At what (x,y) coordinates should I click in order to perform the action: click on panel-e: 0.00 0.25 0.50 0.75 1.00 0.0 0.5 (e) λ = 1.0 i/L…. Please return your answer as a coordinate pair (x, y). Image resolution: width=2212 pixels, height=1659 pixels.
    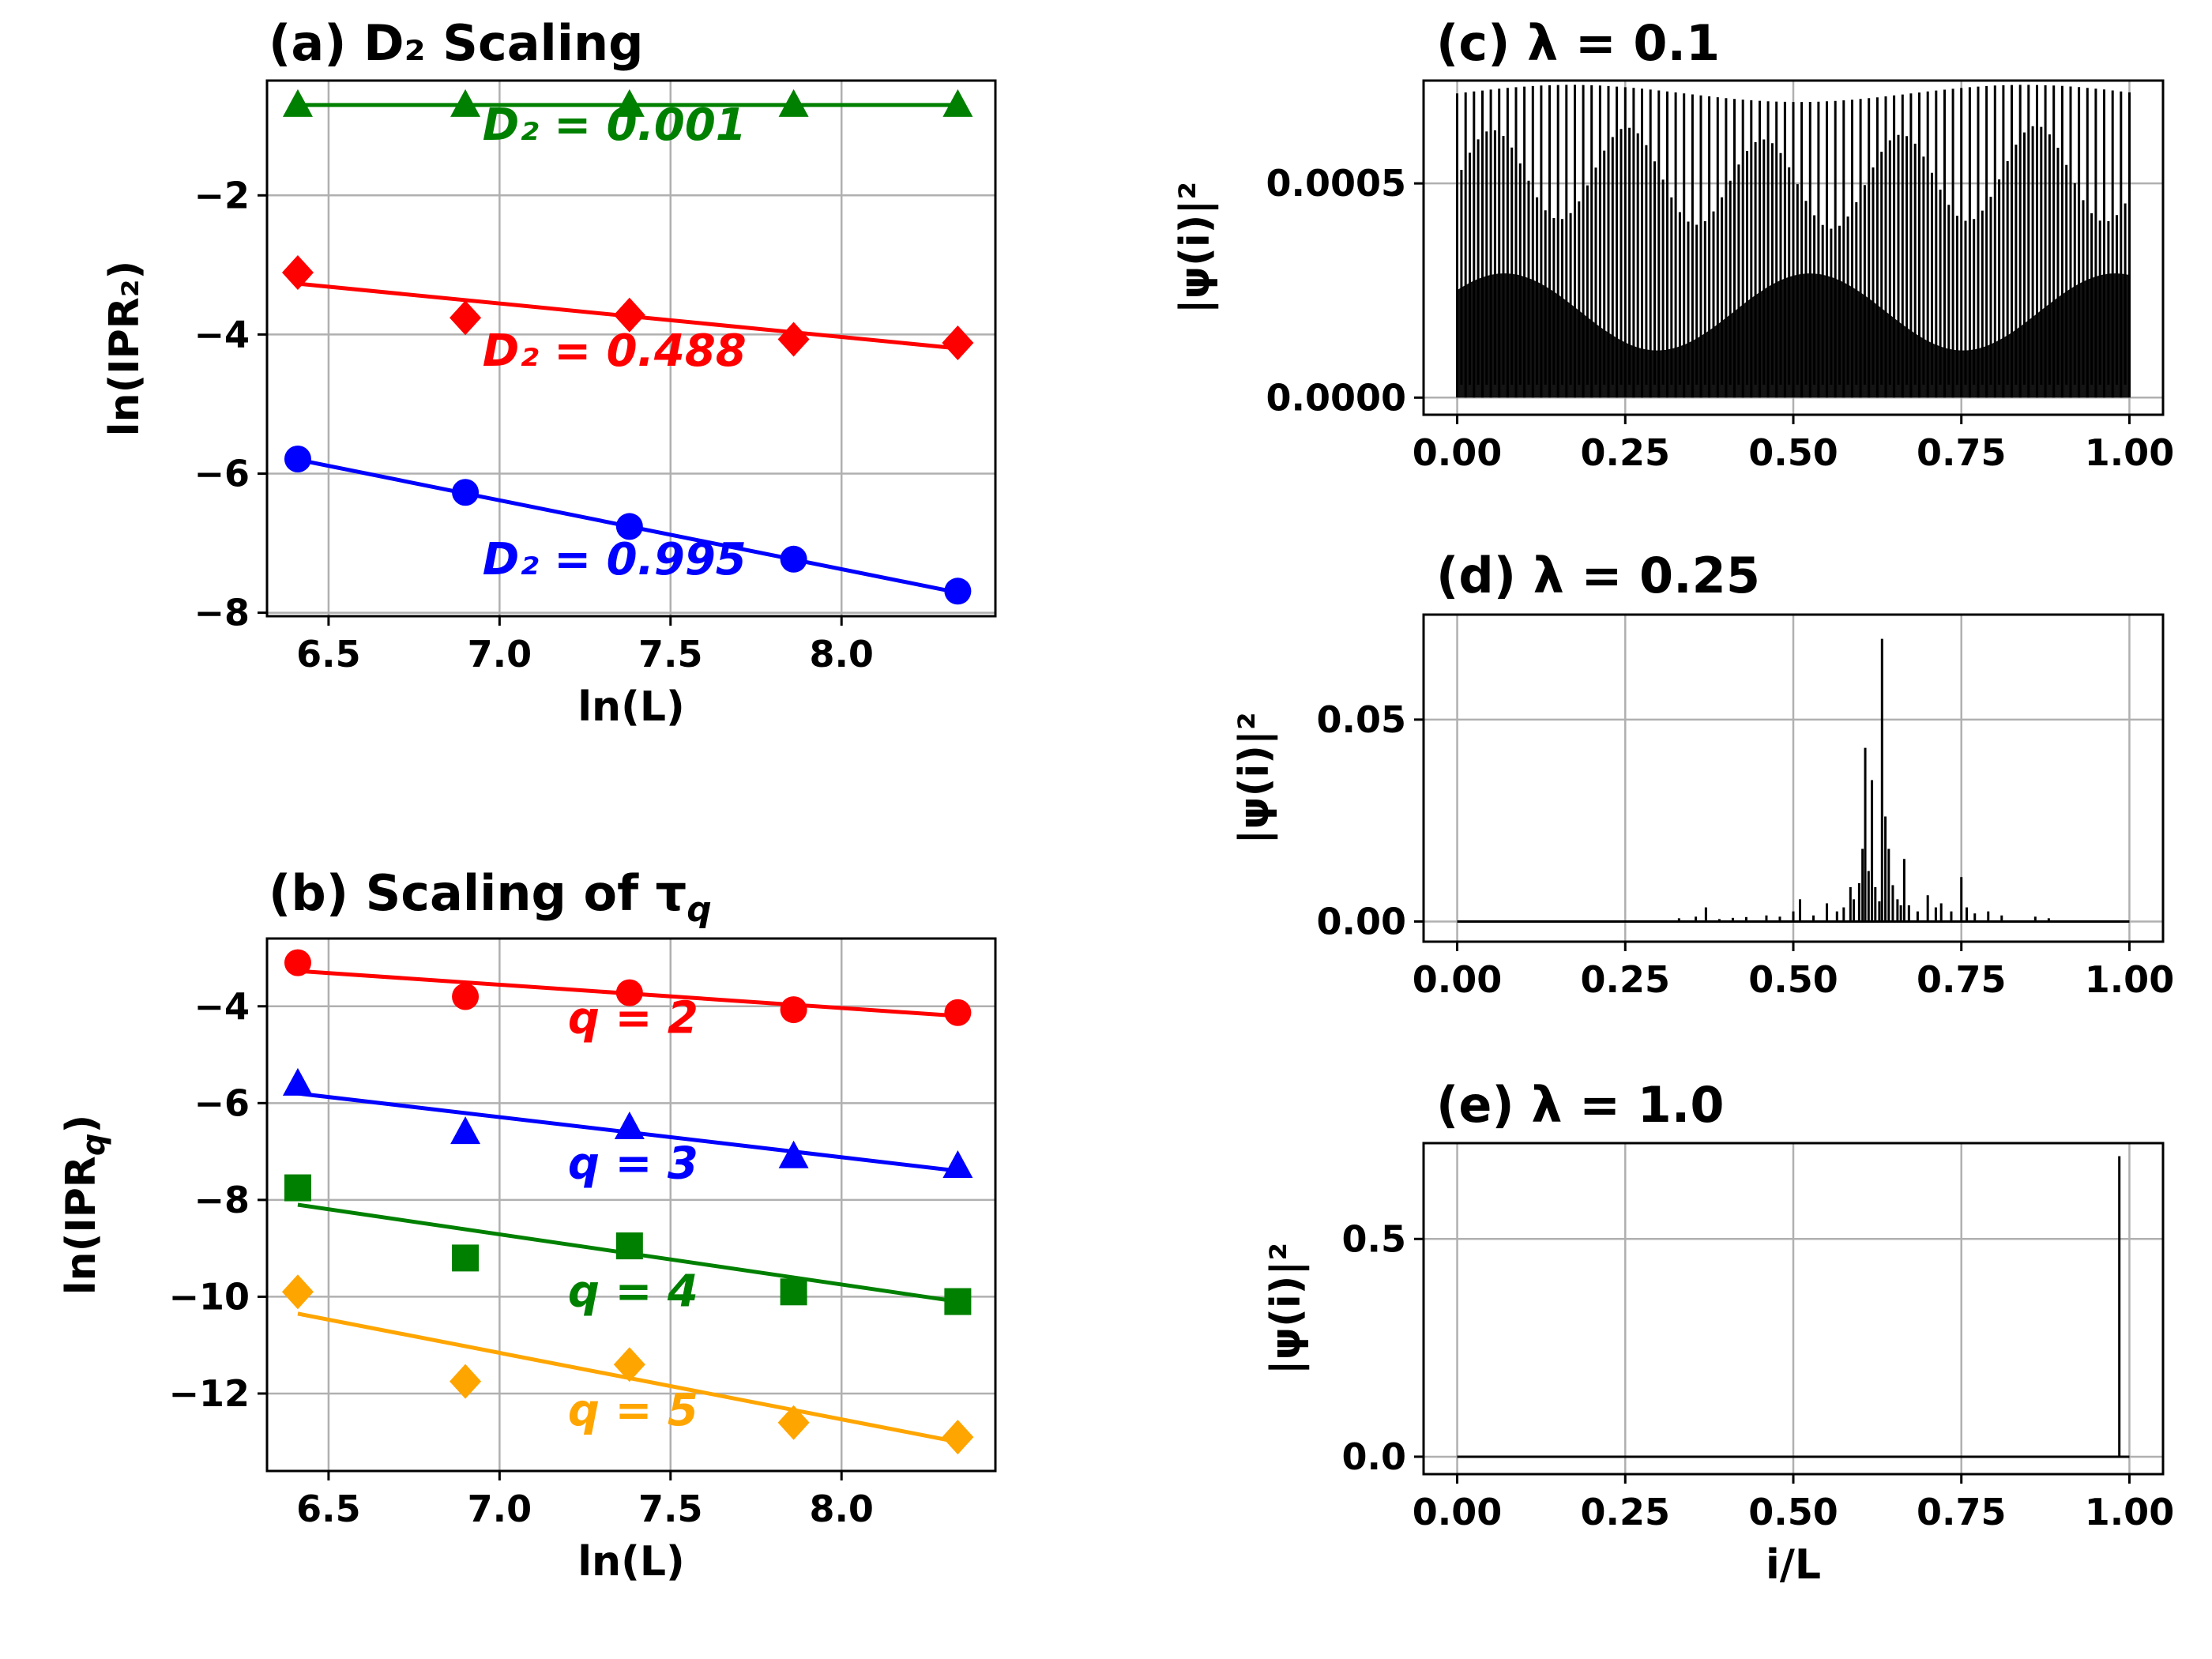
    Looking at the image, I should click on (1718, 1333).